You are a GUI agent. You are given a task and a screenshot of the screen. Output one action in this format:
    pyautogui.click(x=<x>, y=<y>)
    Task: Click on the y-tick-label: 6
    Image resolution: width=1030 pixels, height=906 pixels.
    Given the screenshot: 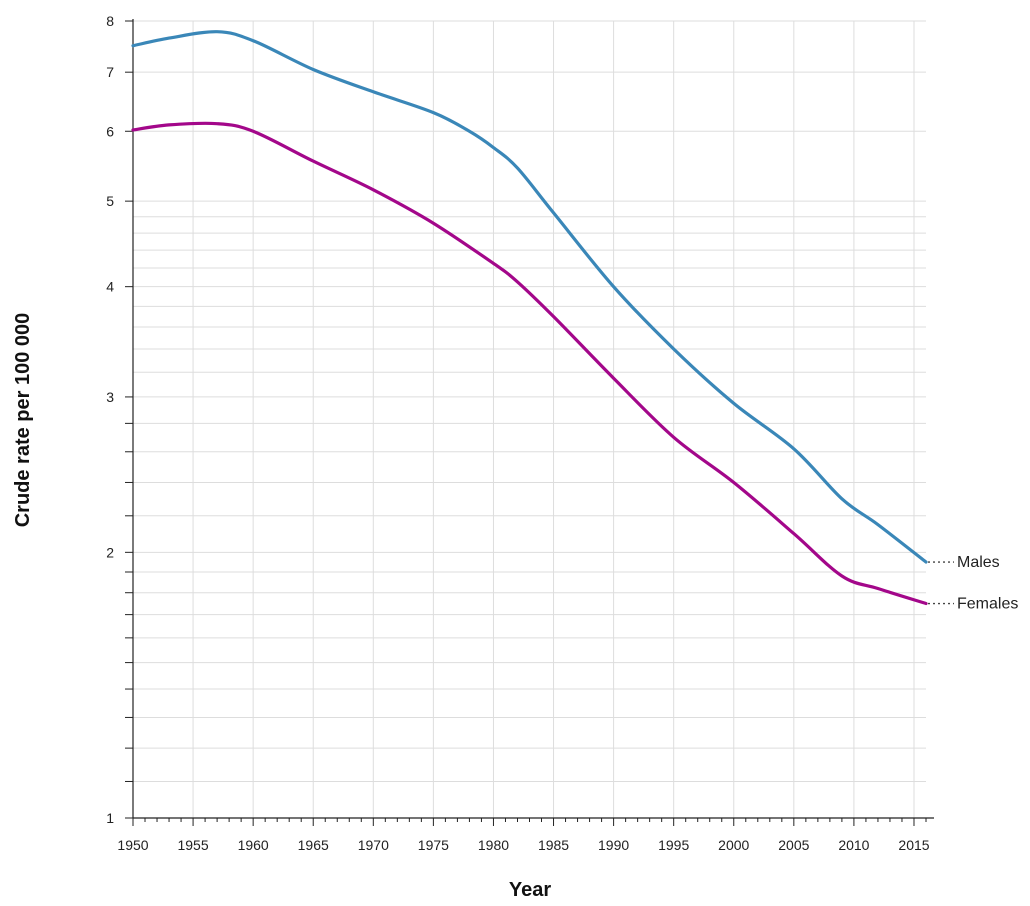 What is the action you would take?
    pyautogui.click(x=110, y=131)
    